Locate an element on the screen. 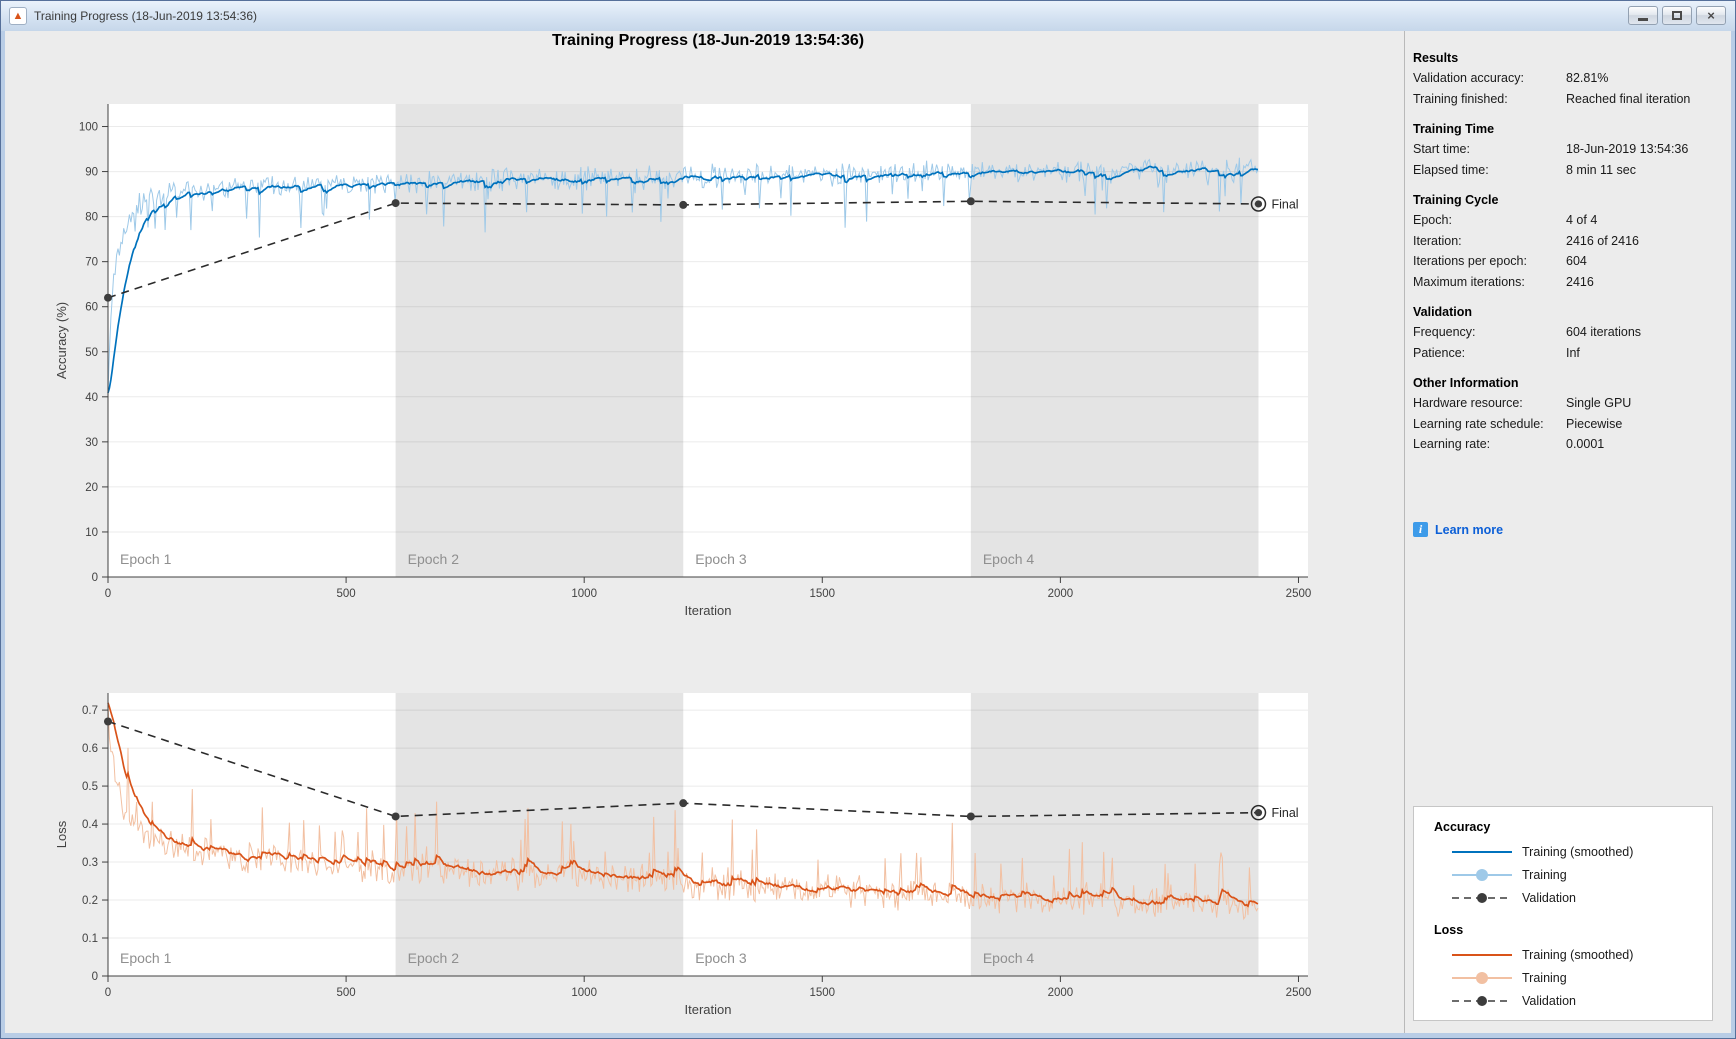 This screenshot has width=1736, height=1039. close-icon: × is located at coordinates (1711, 15).